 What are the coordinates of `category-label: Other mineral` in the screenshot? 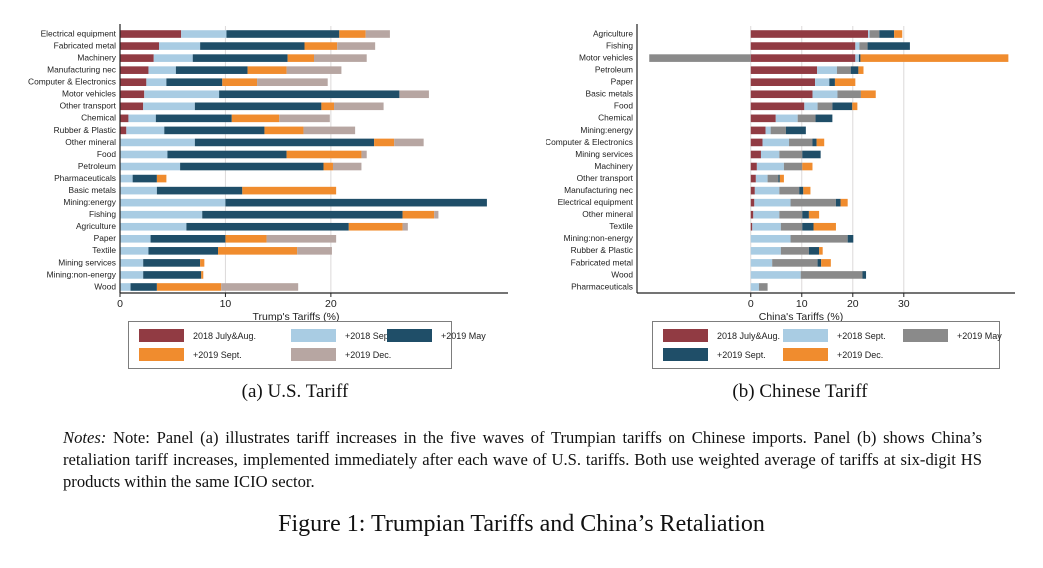 It's located at (90, 142).